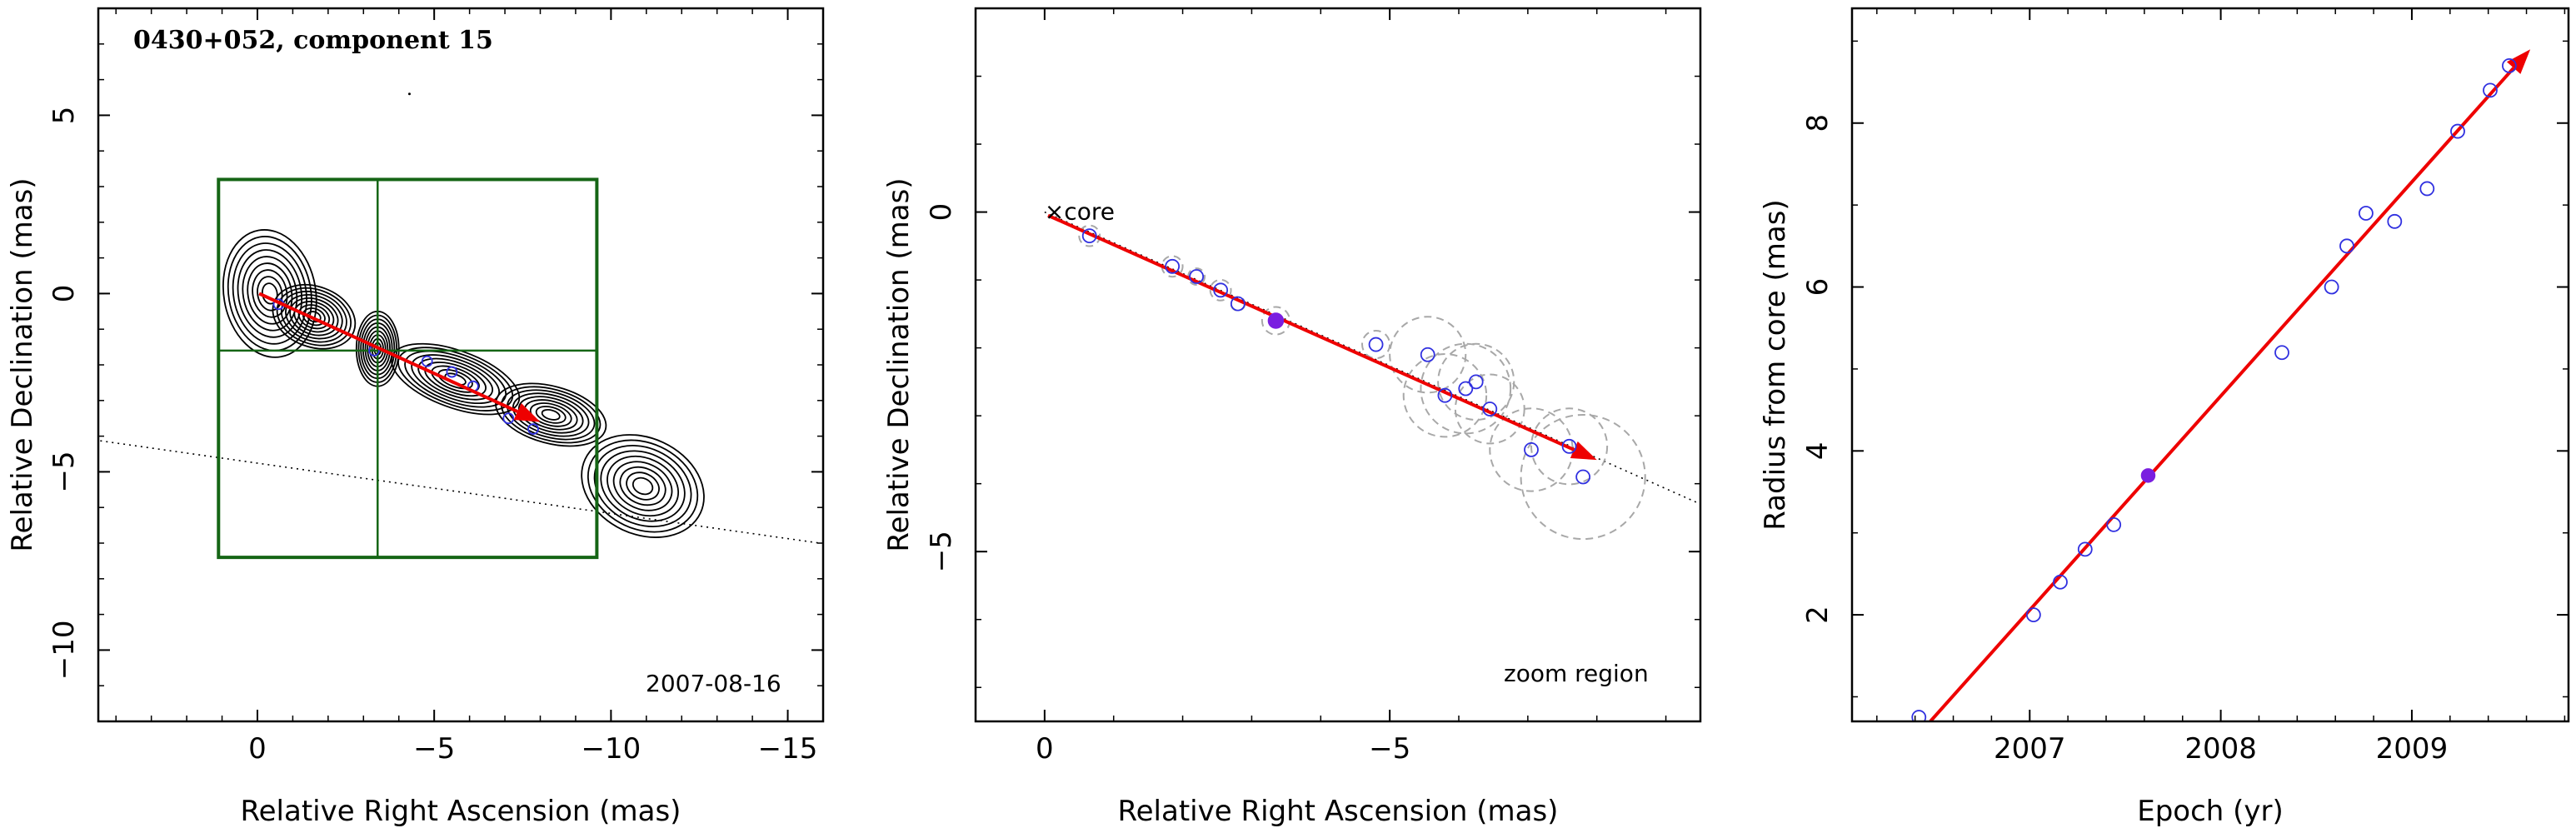 This screenshot has width=2576, height=833. I want to click on x-tick-label: −5, so click(434, 749).